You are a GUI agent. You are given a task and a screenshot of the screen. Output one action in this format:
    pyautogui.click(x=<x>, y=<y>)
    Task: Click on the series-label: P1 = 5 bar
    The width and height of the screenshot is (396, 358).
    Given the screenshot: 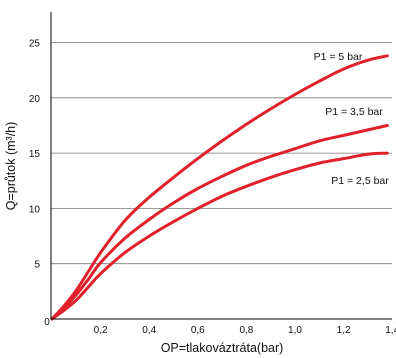 What is the action you would take?
    pyautogui.click(x=338, y=57)
    